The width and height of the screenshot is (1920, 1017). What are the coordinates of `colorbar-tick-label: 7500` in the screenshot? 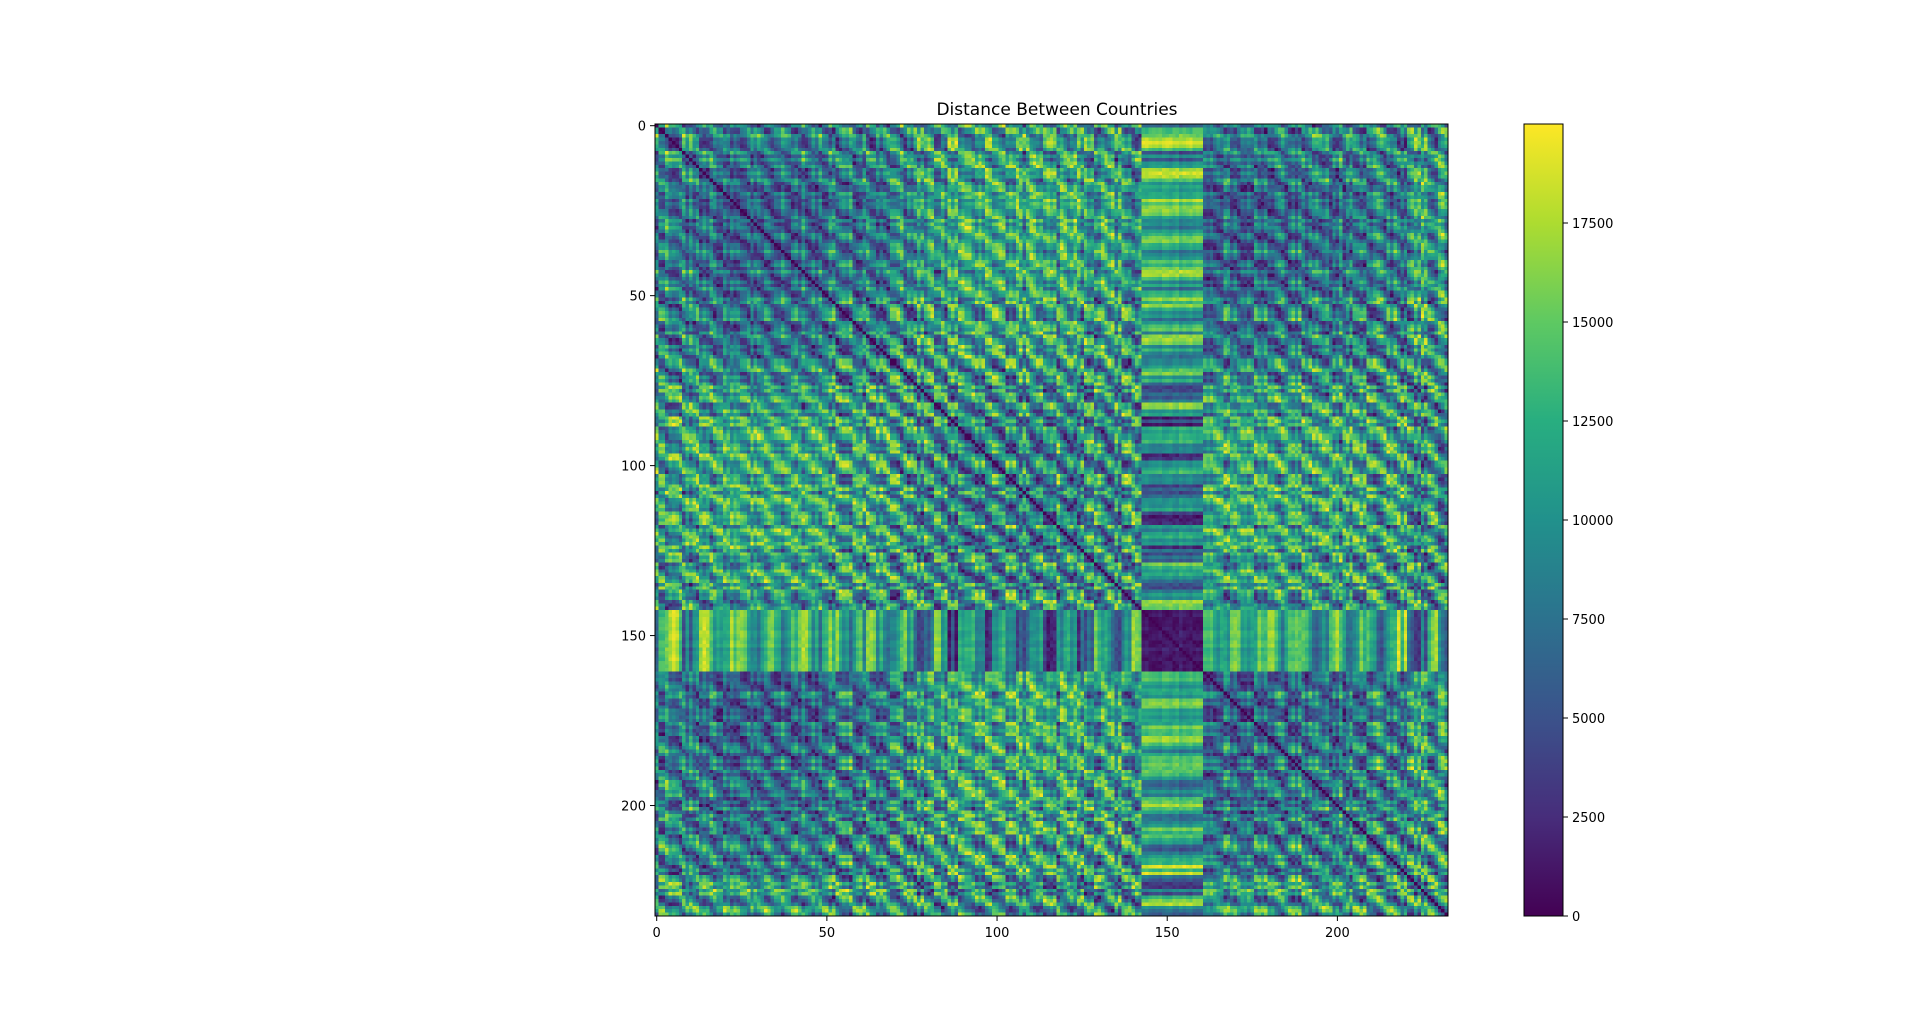 It's located at (1588, 620).